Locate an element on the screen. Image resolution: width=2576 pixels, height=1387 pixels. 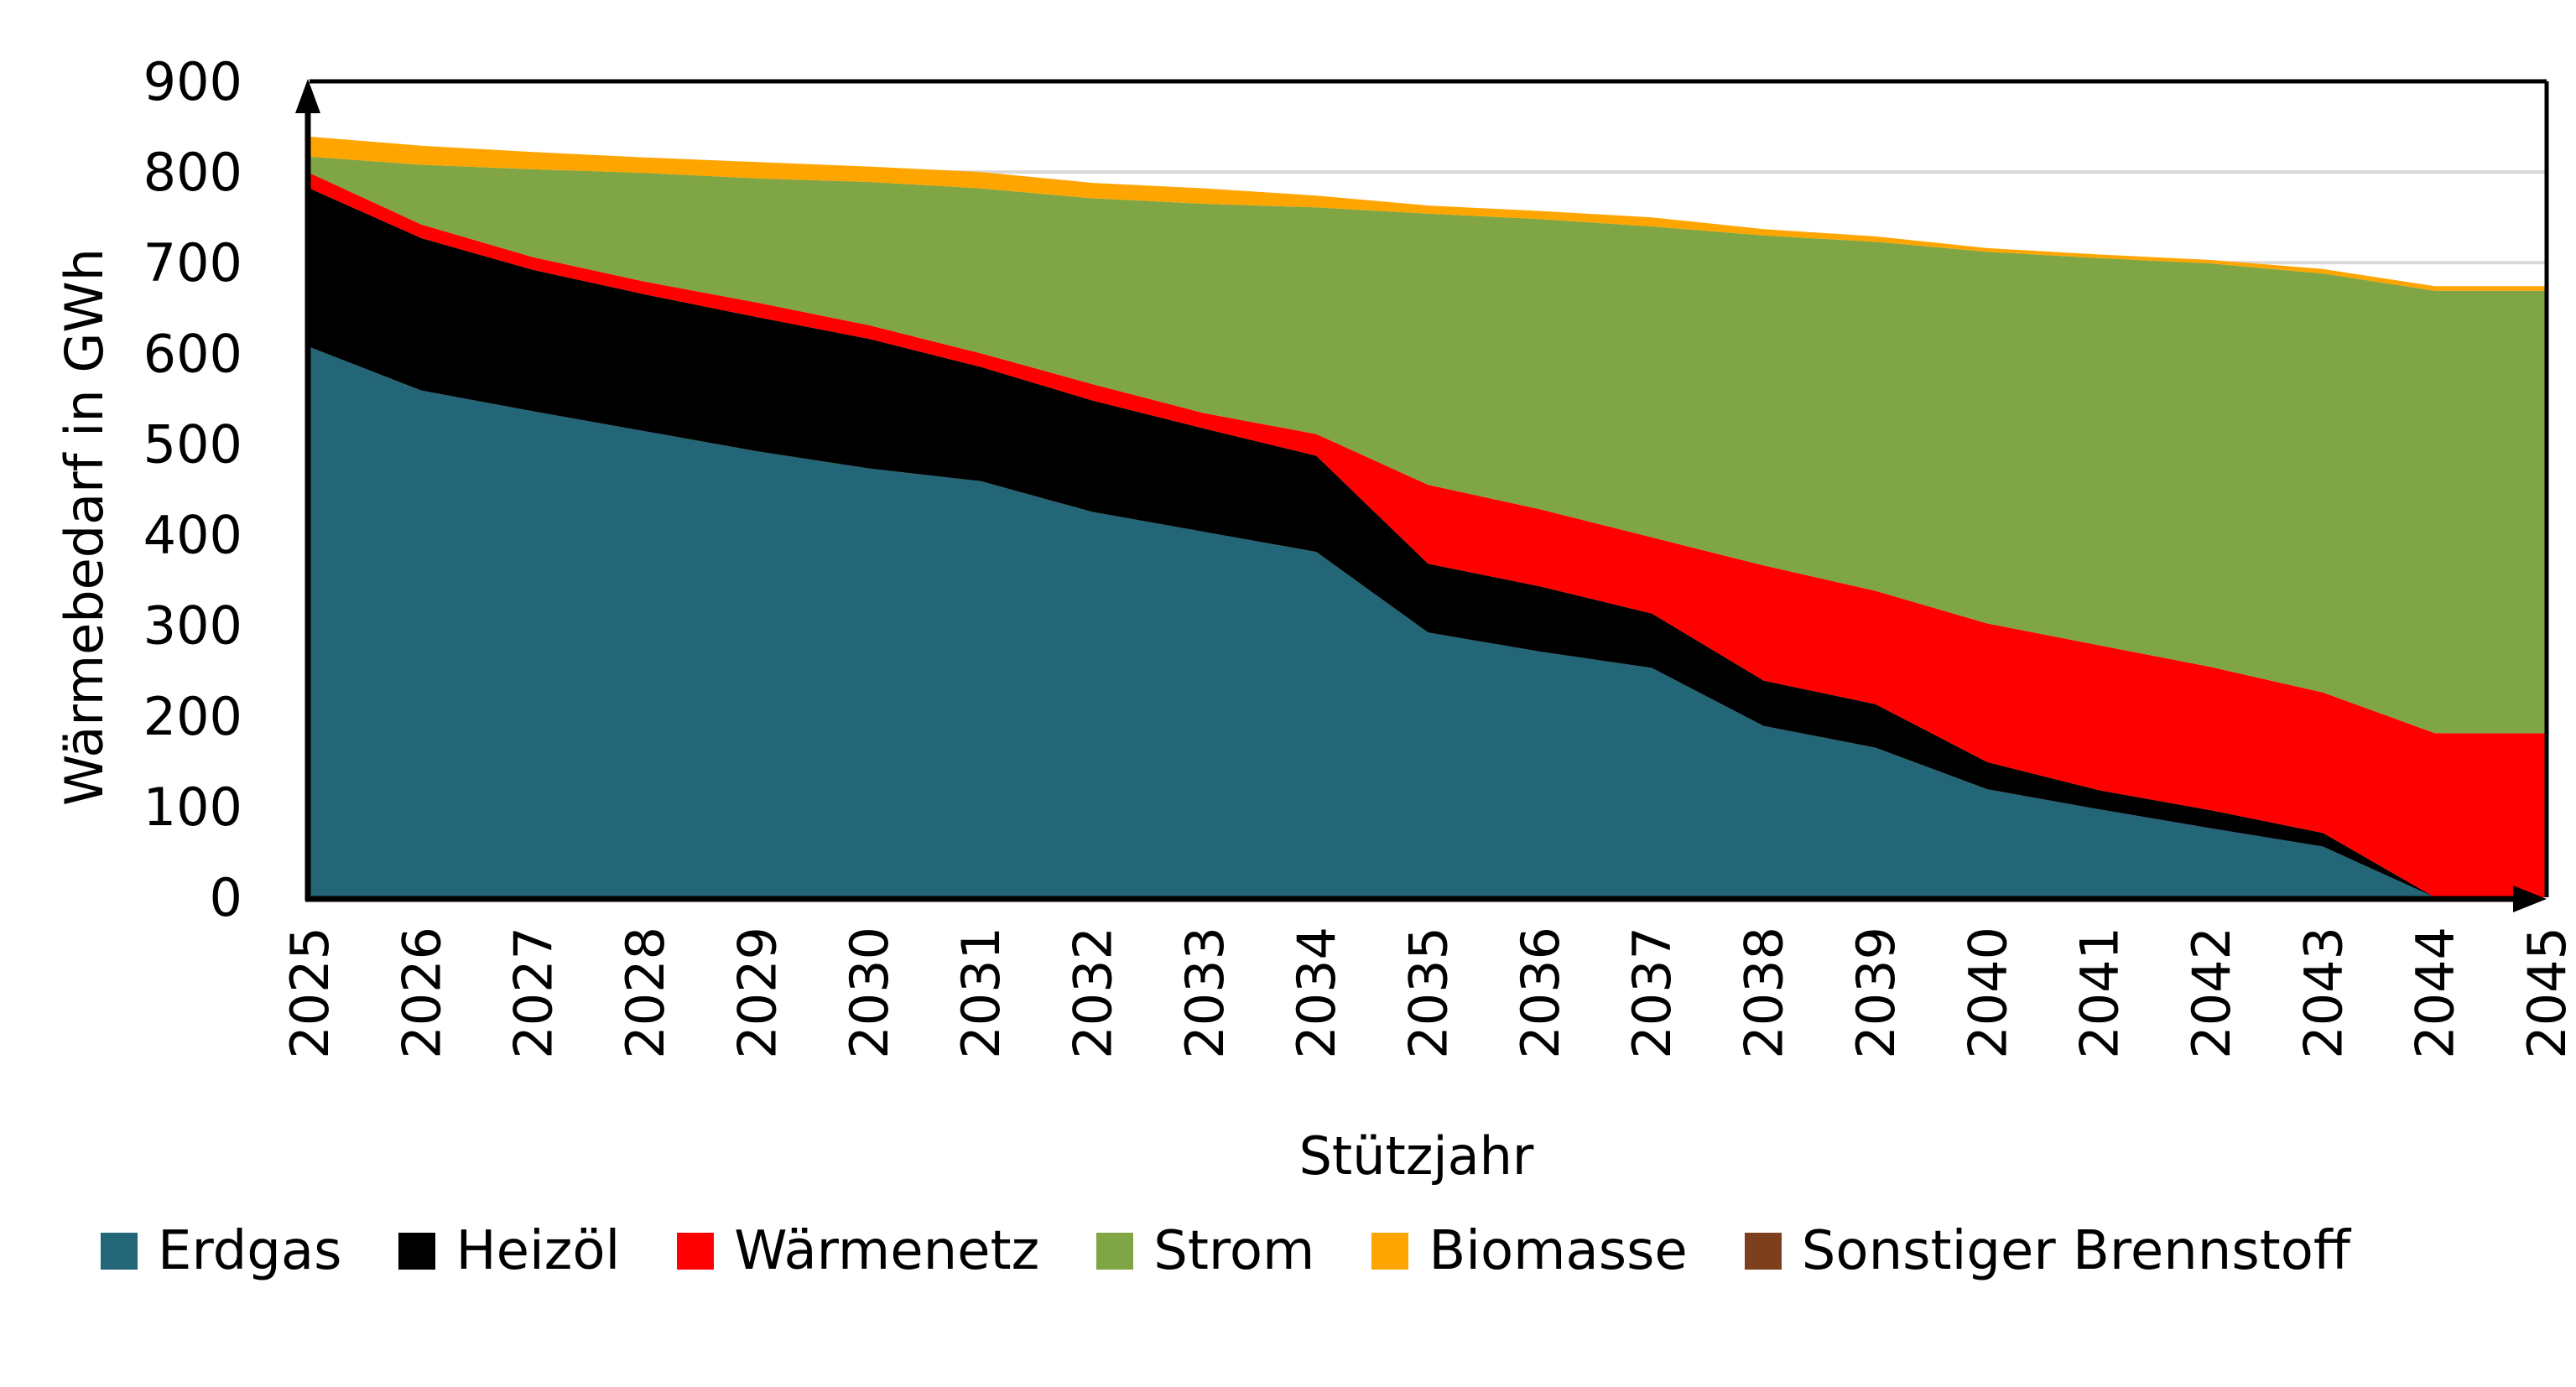
legend-item: Erdgas is located at coordinates (221, 1251).